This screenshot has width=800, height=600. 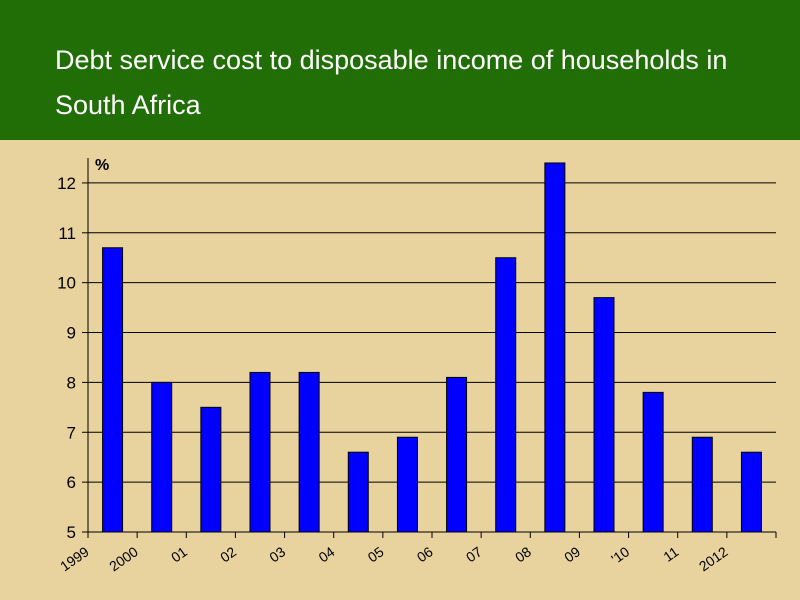 What do you see at coordinates (71, 482) in the screenshot?
I see `y-tick-label: 6` at bounding box center [71, 482].